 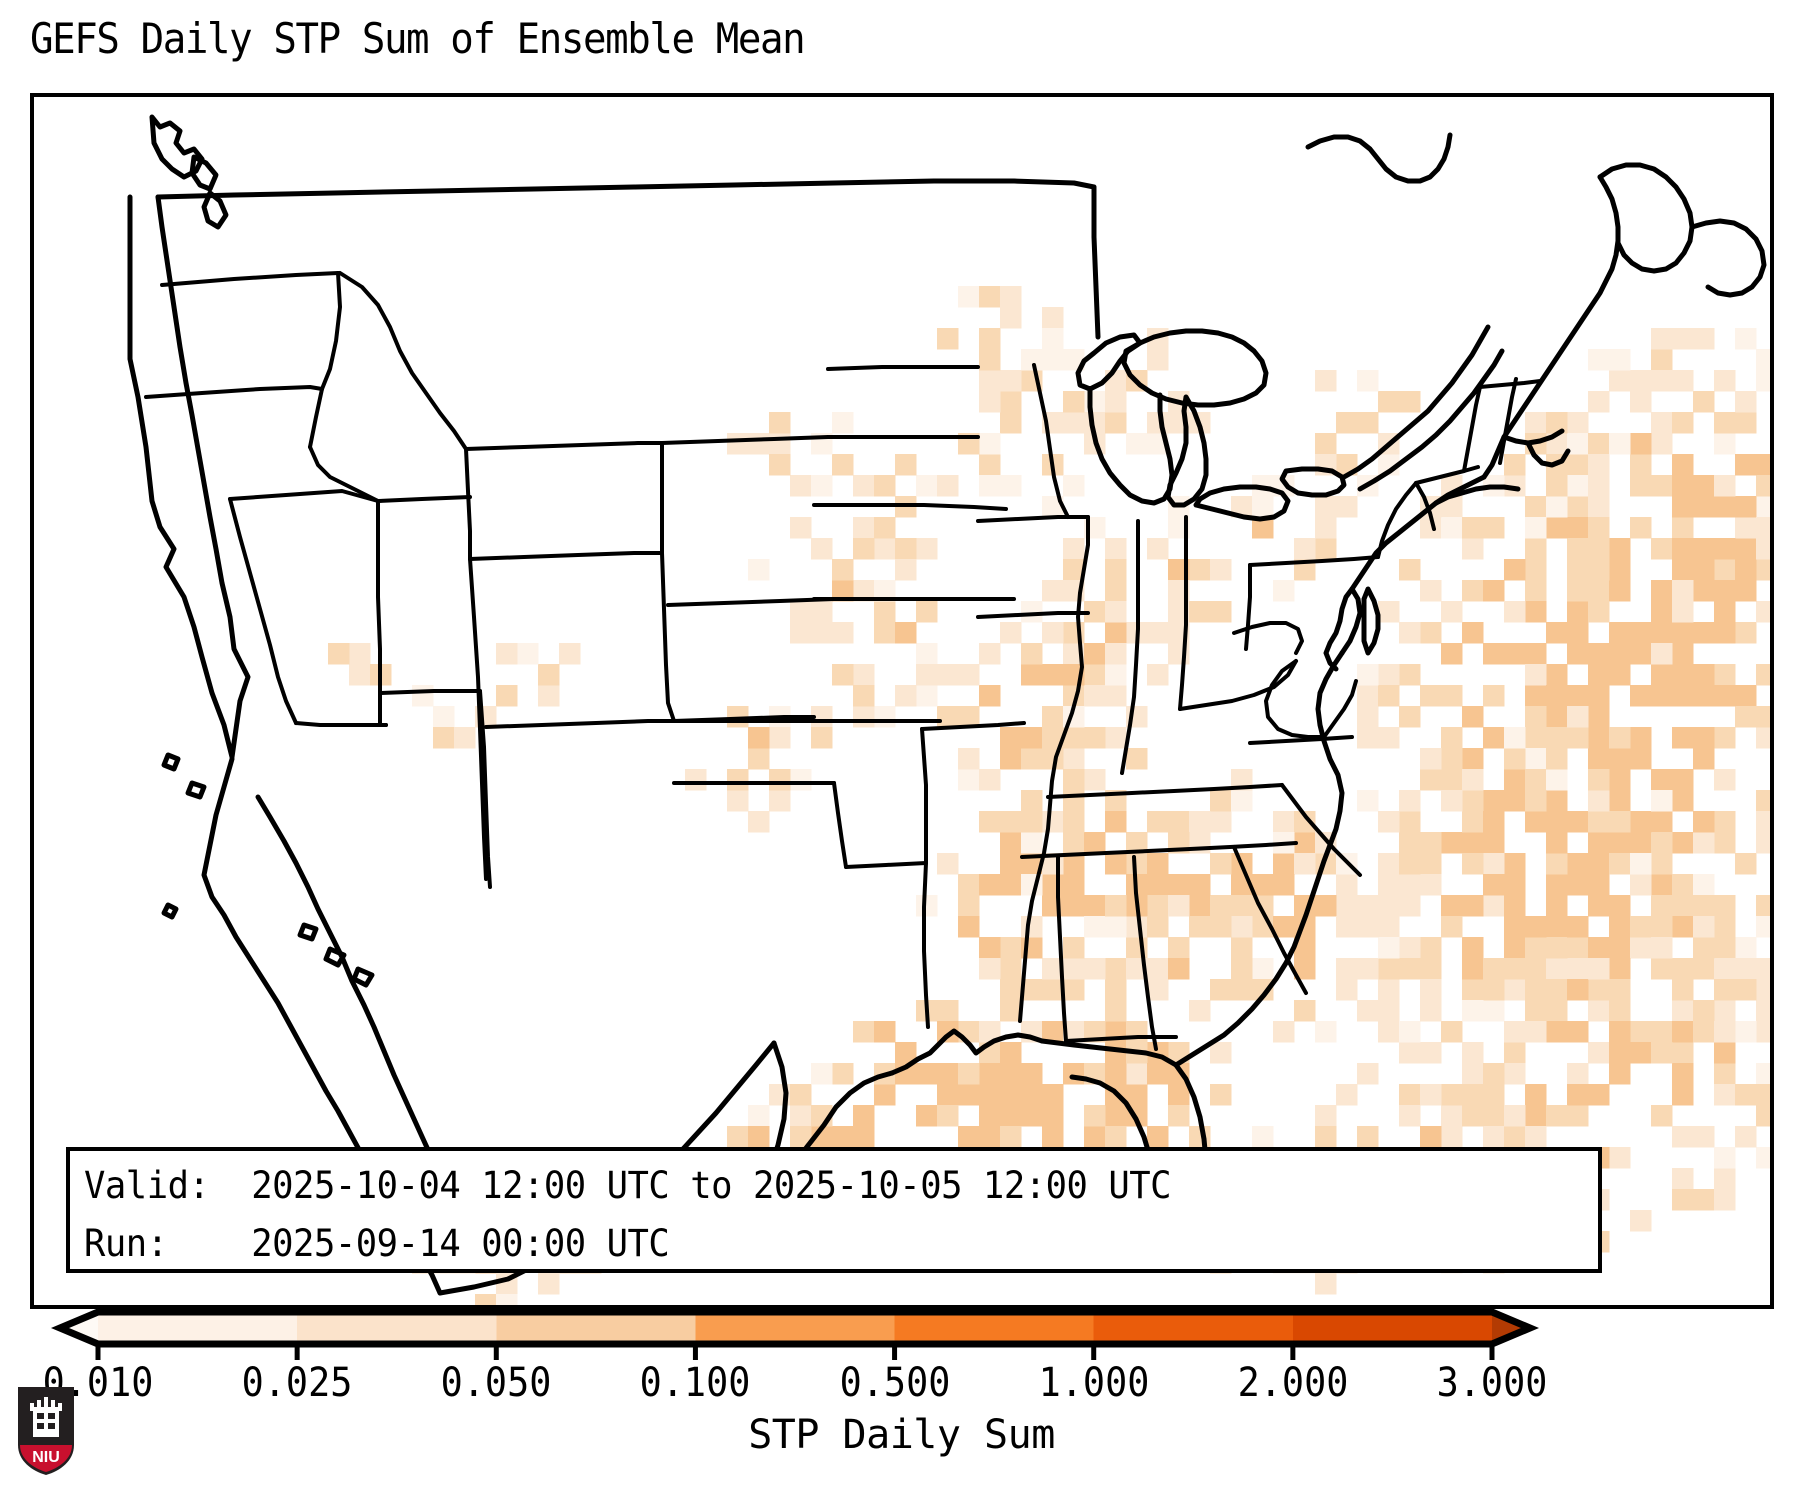 I want to click on colorbar-axis-label: STP Daily Sum, so click(x=901, y=1435).